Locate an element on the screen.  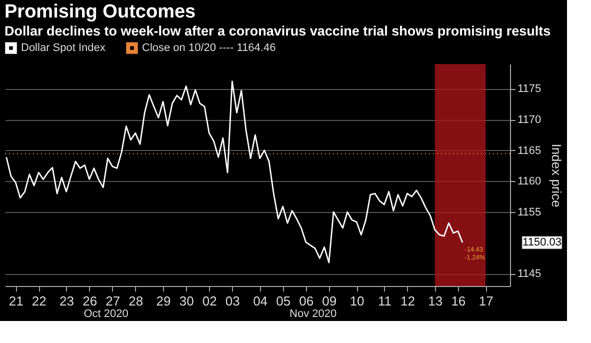
x-tick-label: 13 is located at coordinates (435, 301).